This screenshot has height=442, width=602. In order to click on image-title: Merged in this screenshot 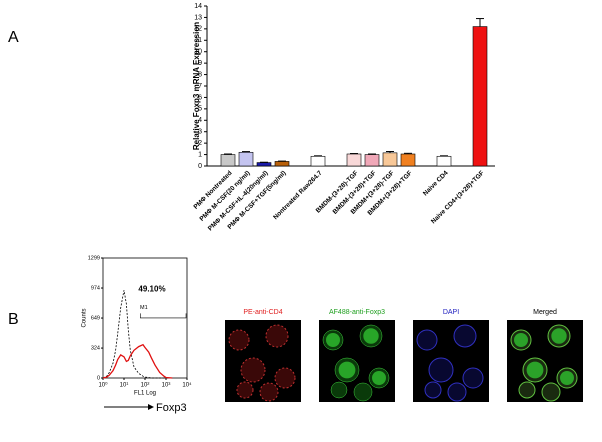, I will do `click(545, 312)`.